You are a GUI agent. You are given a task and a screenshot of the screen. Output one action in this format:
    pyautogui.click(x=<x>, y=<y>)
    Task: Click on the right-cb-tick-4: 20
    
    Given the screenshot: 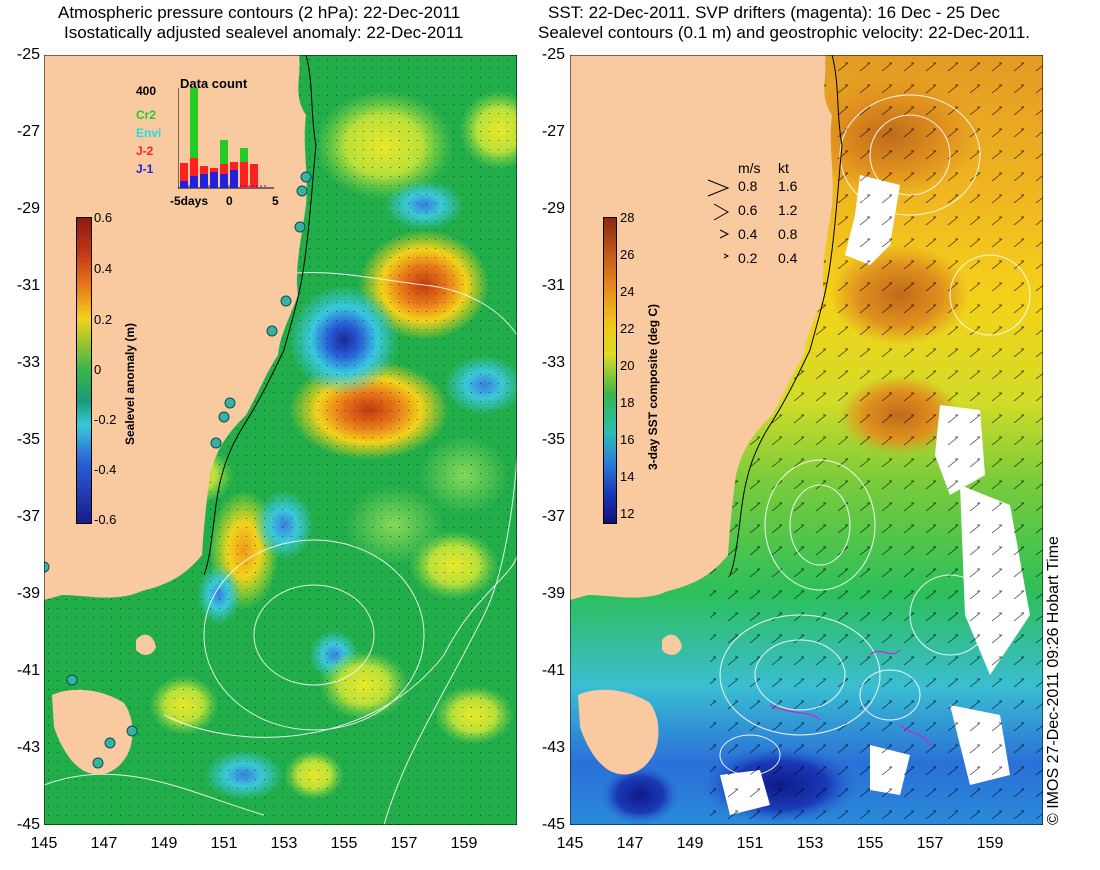 What is the action you would take?
    pyautogui.click(x=627, y=365)
    